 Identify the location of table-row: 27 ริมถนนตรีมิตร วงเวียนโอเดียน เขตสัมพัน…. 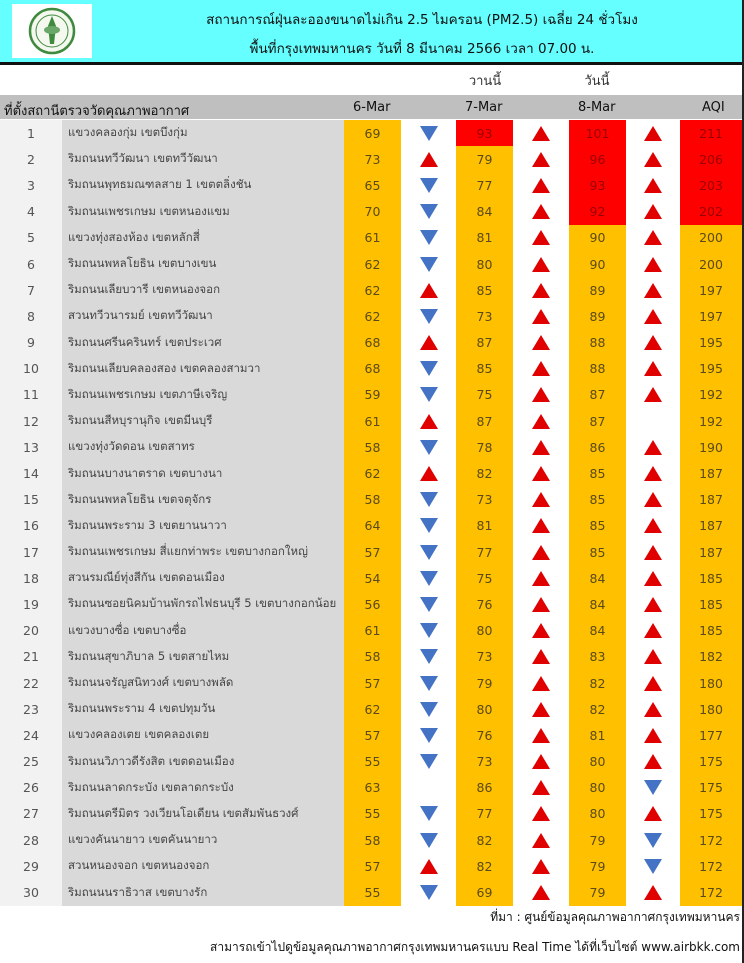
(371, 814).